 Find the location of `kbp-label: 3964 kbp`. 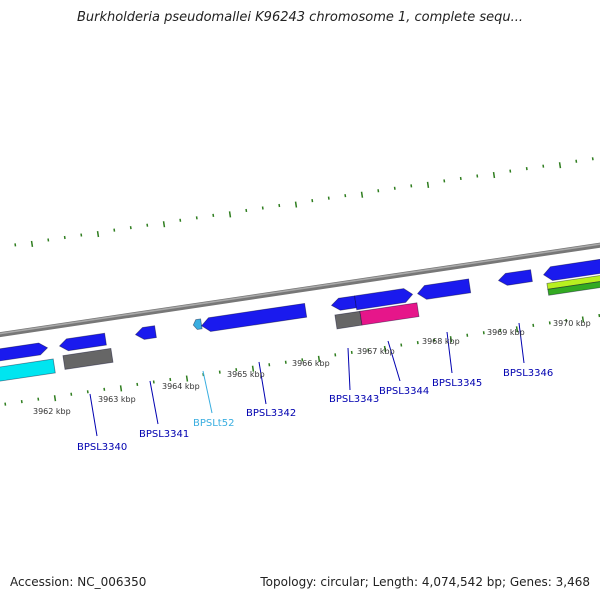

kbp-label: 3964 kbp is located at coordinates (181, 386).